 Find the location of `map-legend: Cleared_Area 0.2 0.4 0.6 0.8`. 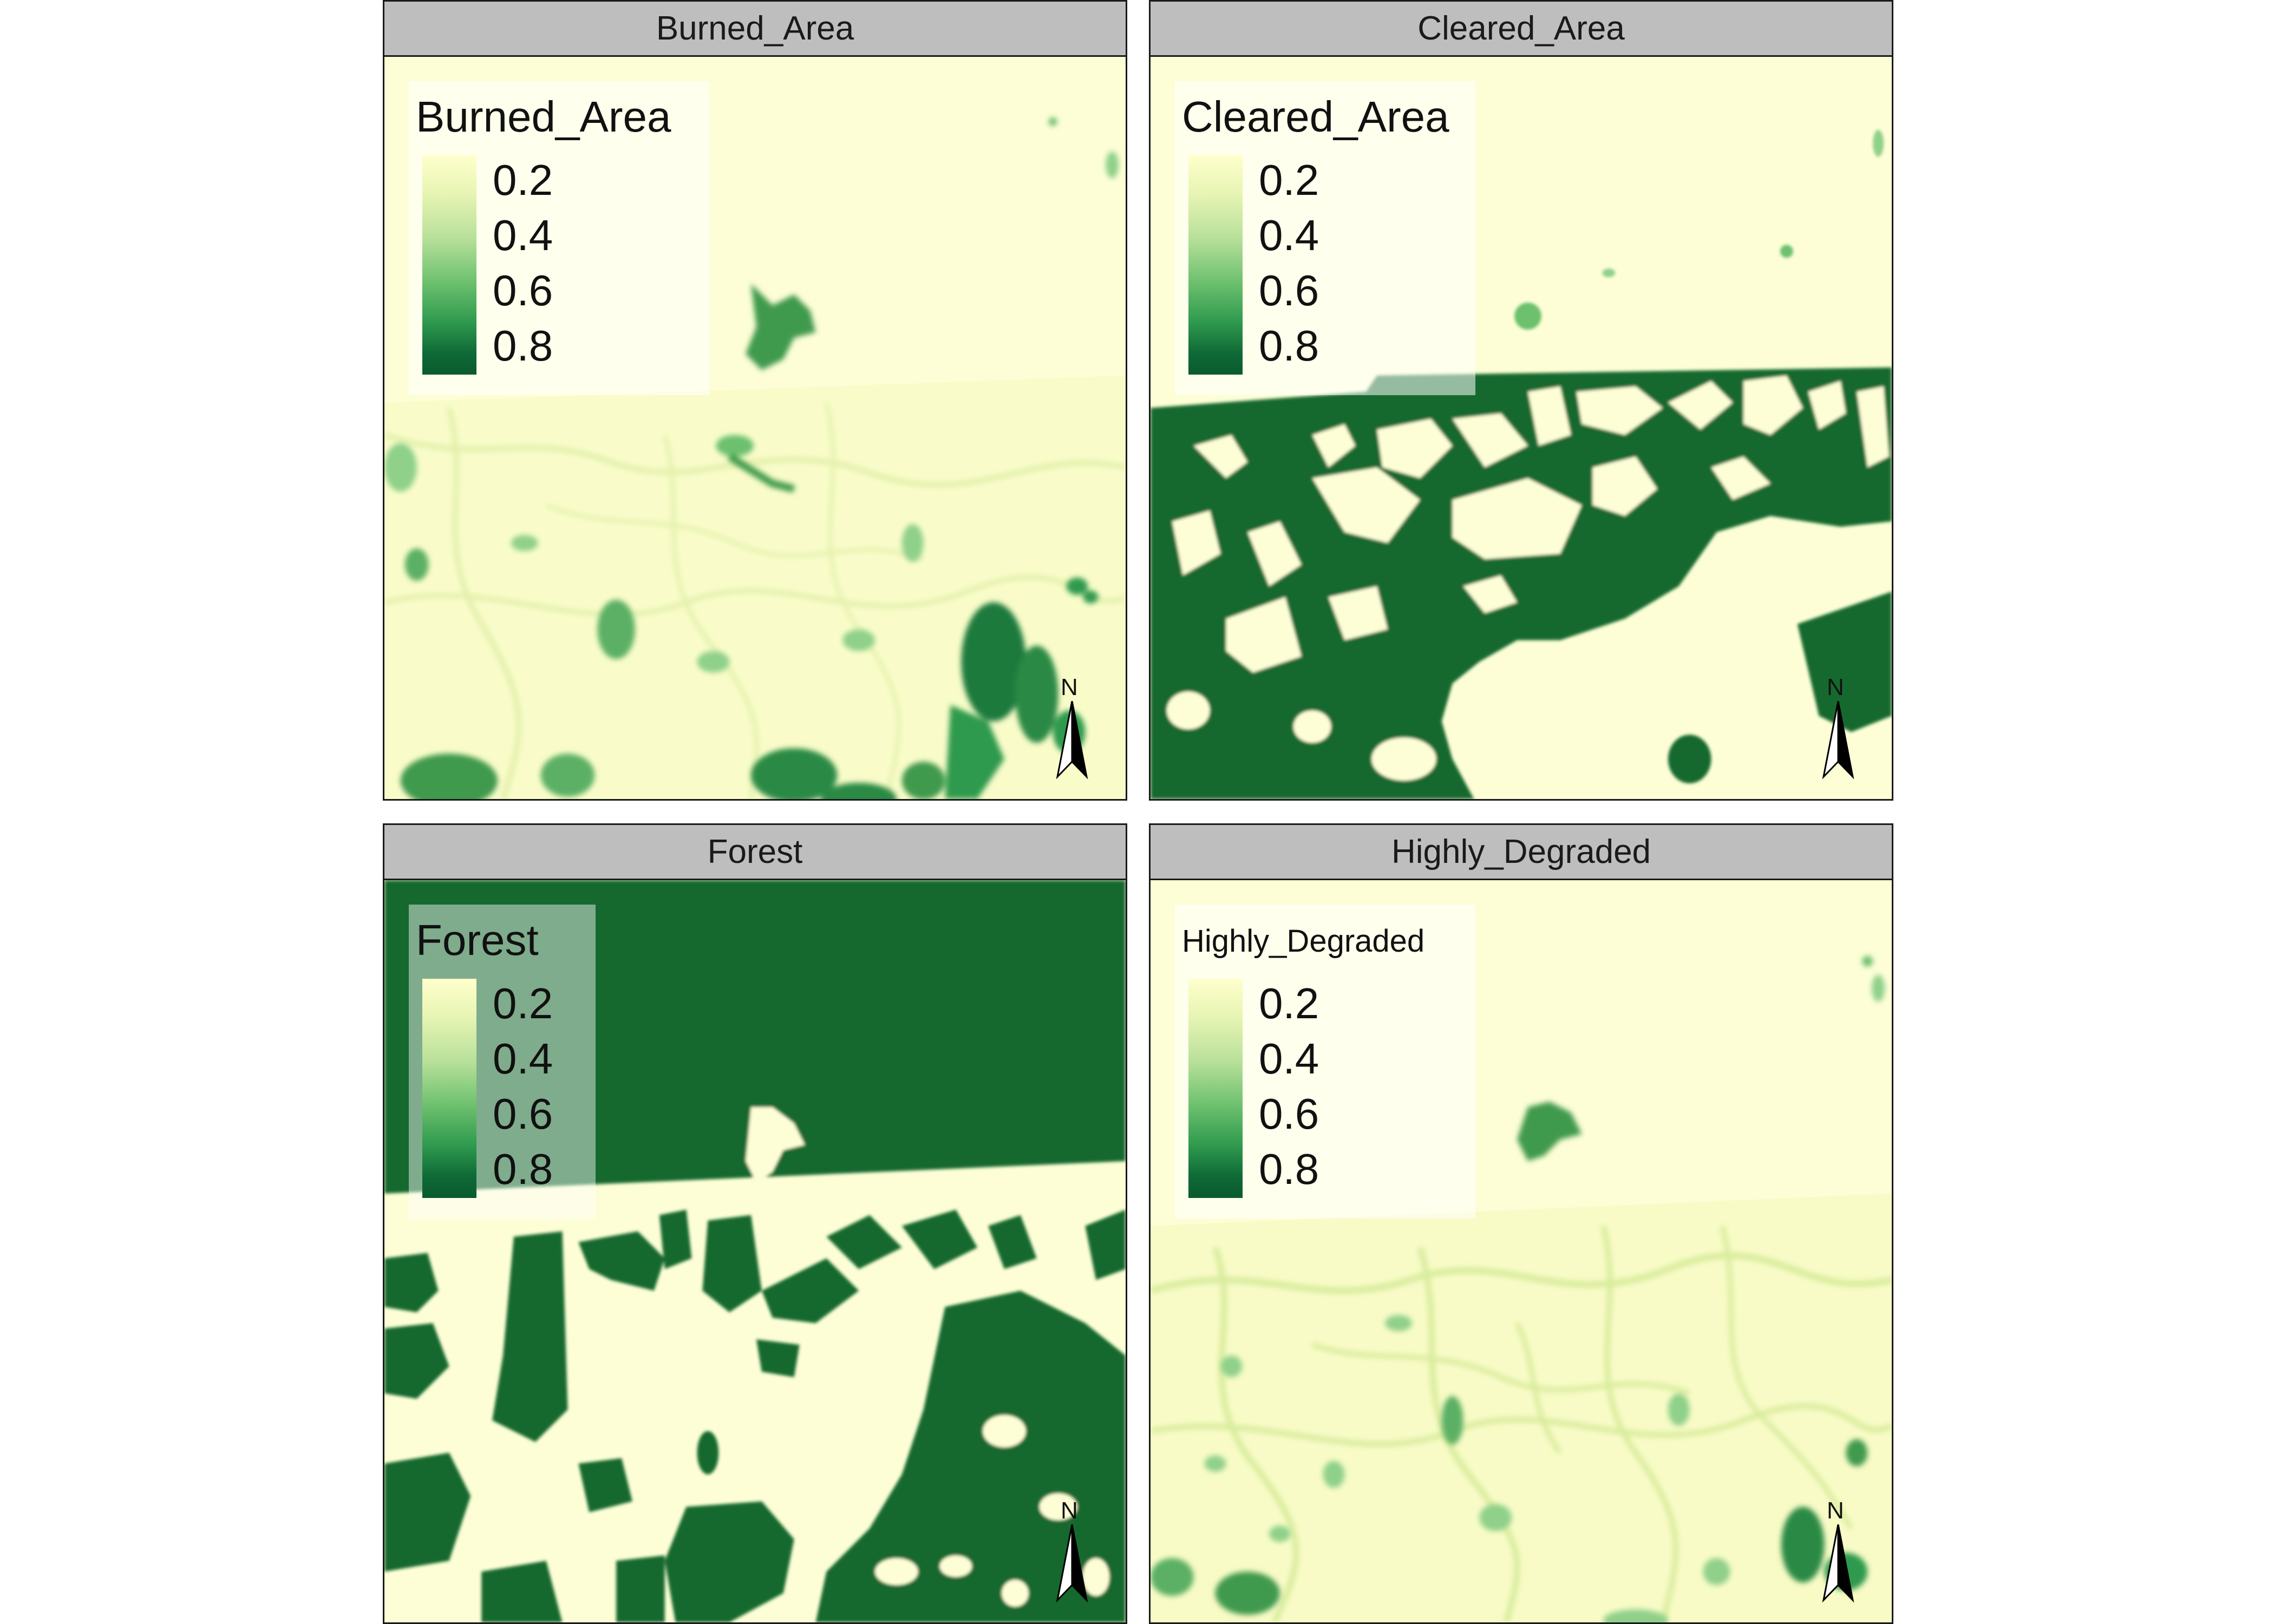

map-legend: Cleared_Area 0.2 0.4 0.6 0.8 is located at coordinates (1325, 238).